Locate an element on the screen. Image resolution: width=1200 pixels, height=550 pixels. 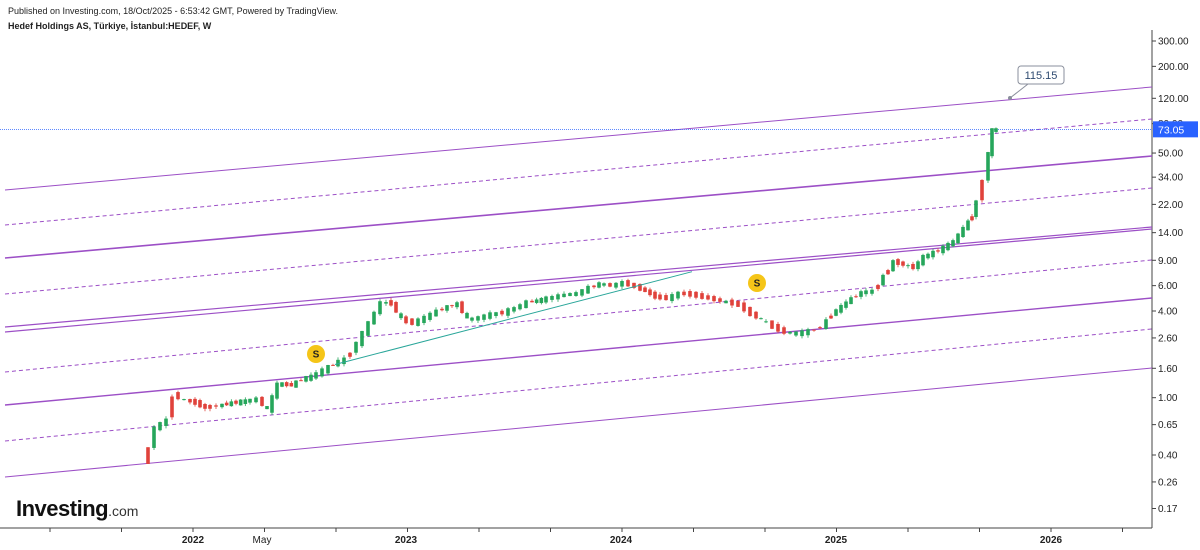
y-tick-label: 0.17 is located at coordinates (1168, 509).